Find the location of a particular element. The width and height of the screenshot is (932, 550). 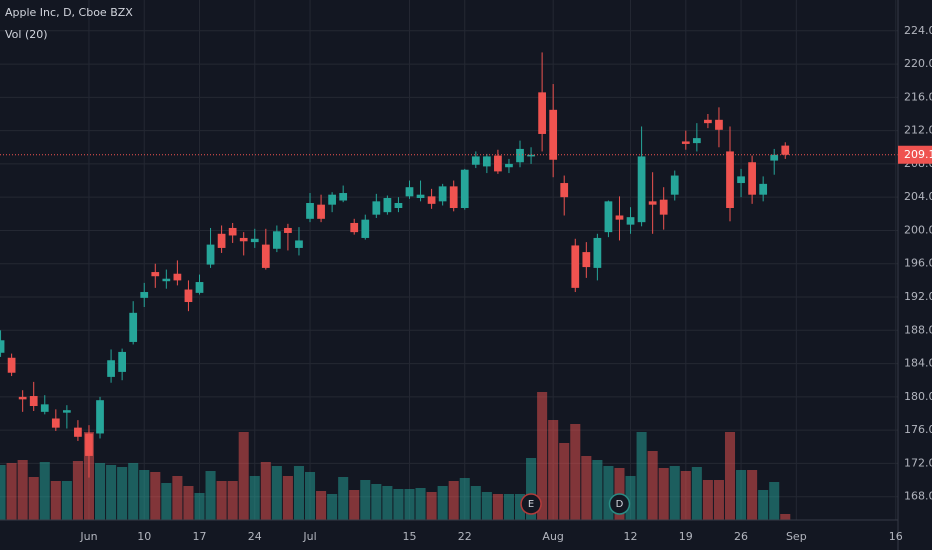

y-tick-label: 168.00 is located at coordinates (918, 496).